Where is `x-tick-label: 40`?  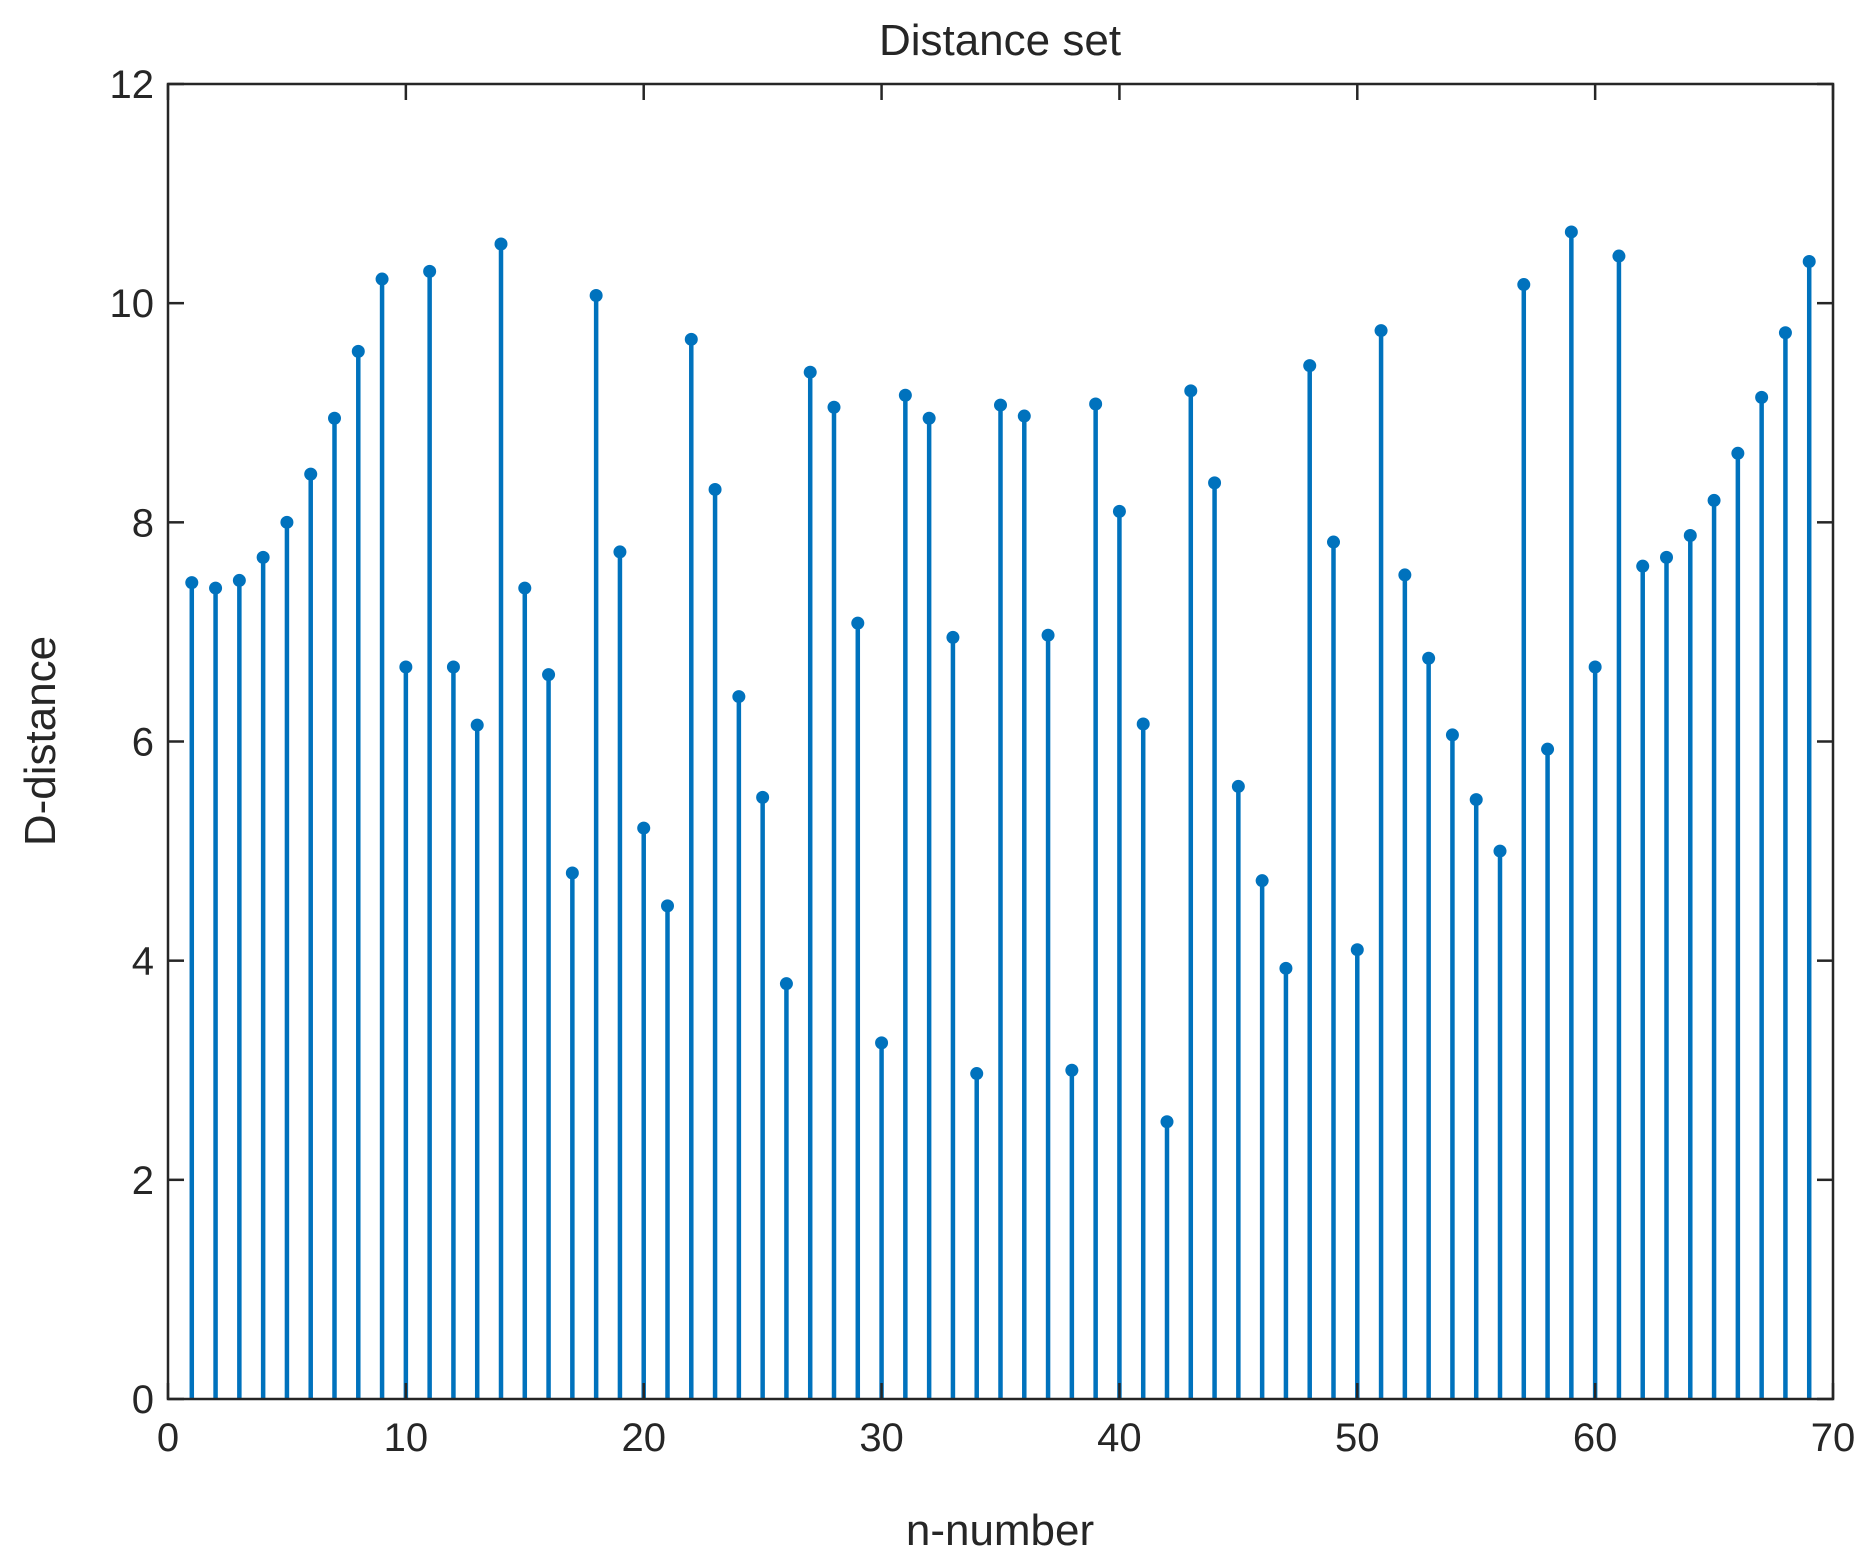 x-tick-label: 40 is located at coordinates (1119, 1438).